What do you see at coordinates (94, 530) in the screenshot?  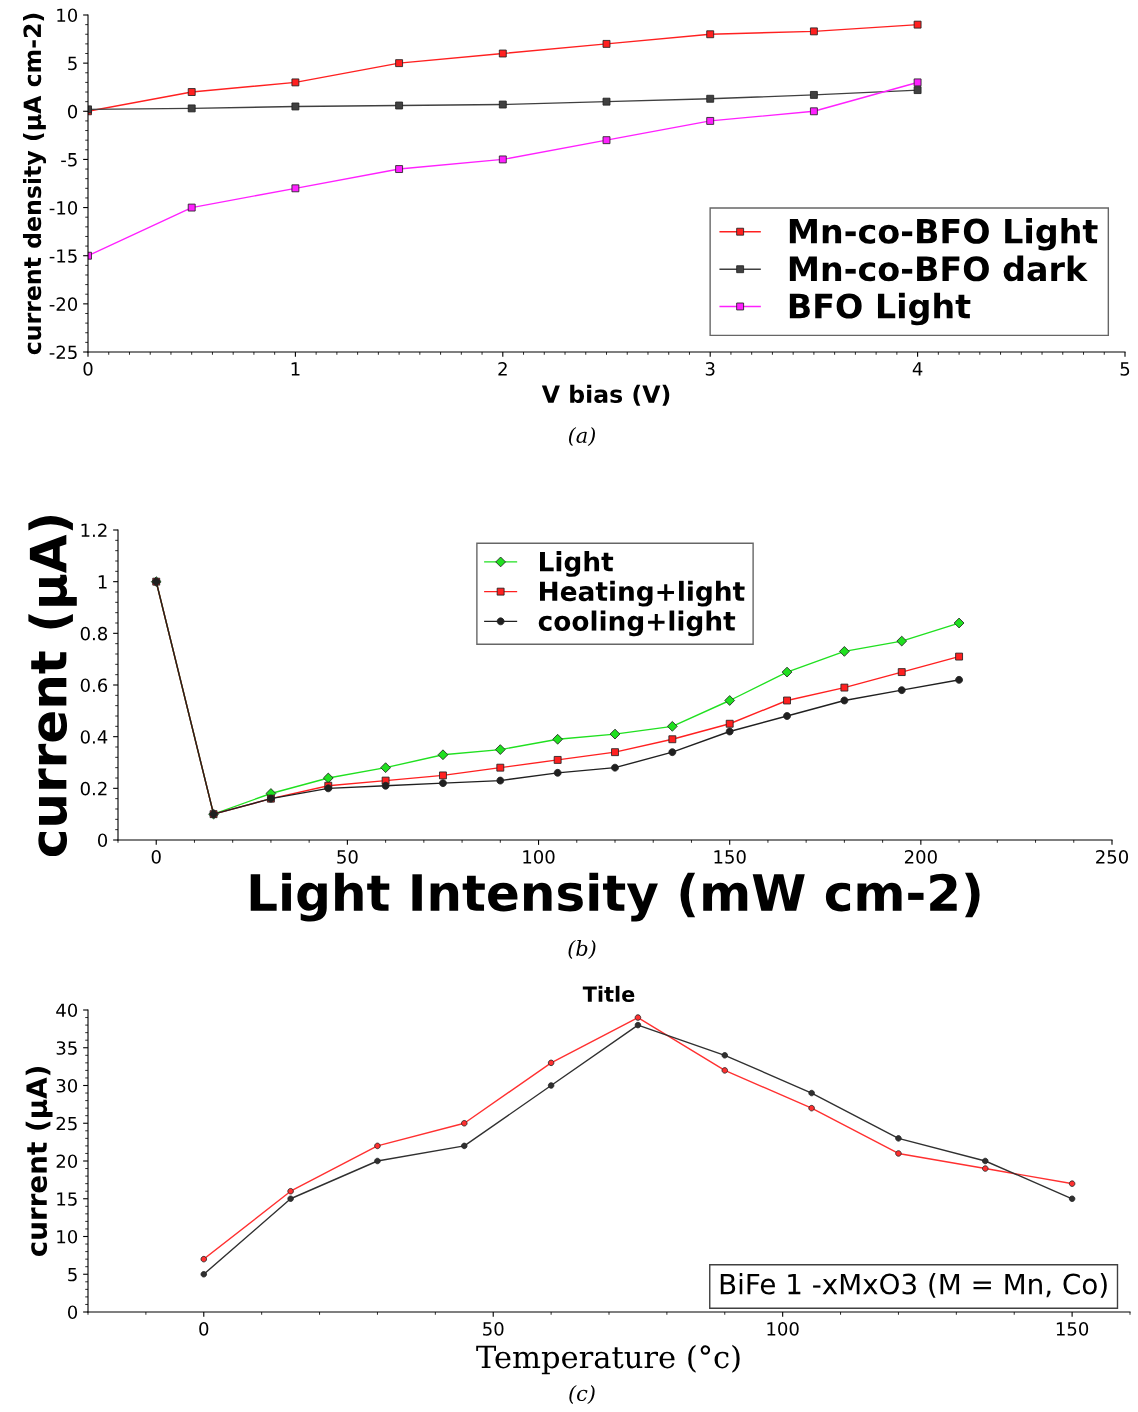 I see `y-tick-label: 1.2` at bounding box center [94, 530].